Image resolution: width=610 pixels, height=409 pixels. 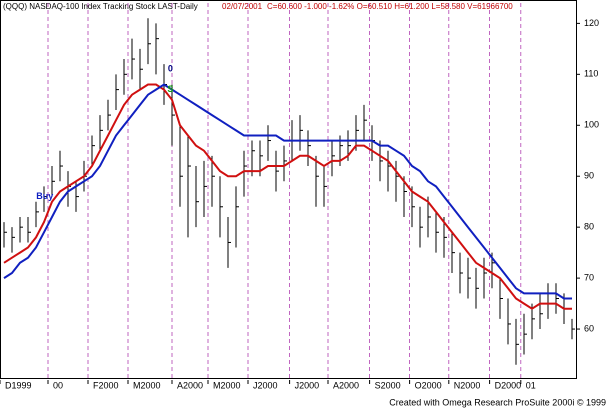 I want to click on y-tick-label: 100, so click(x=591, y=125).